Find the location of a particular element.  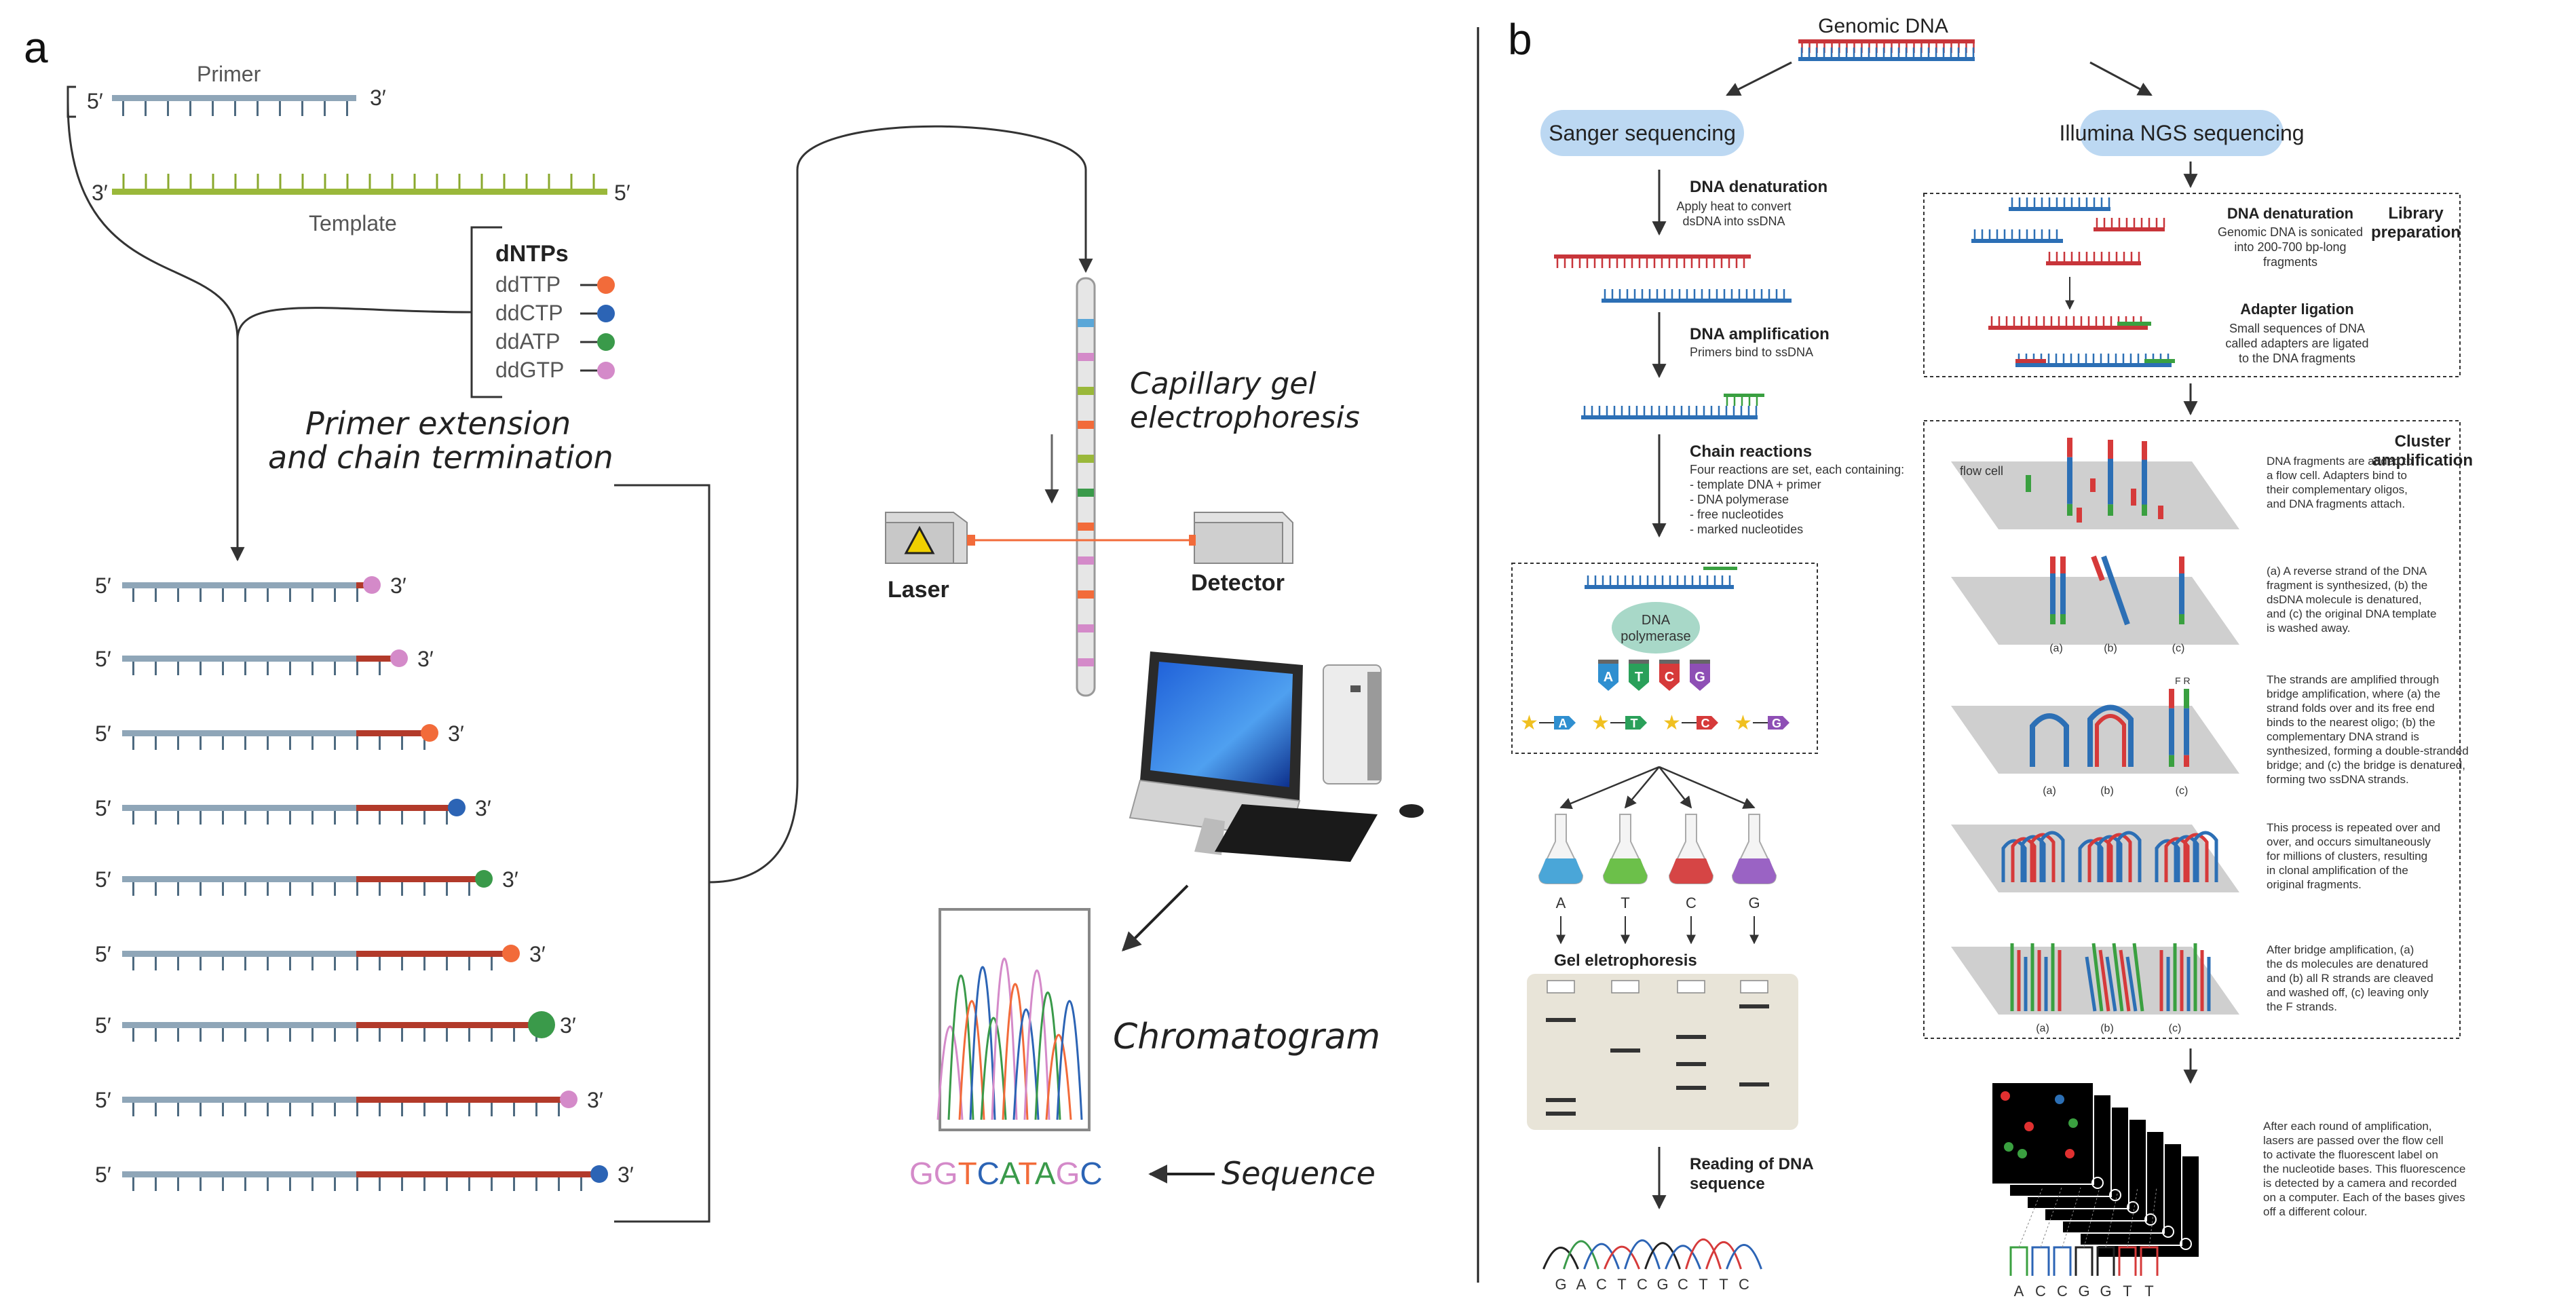

abc-label: (a) is located at coordinates (2049, 791).